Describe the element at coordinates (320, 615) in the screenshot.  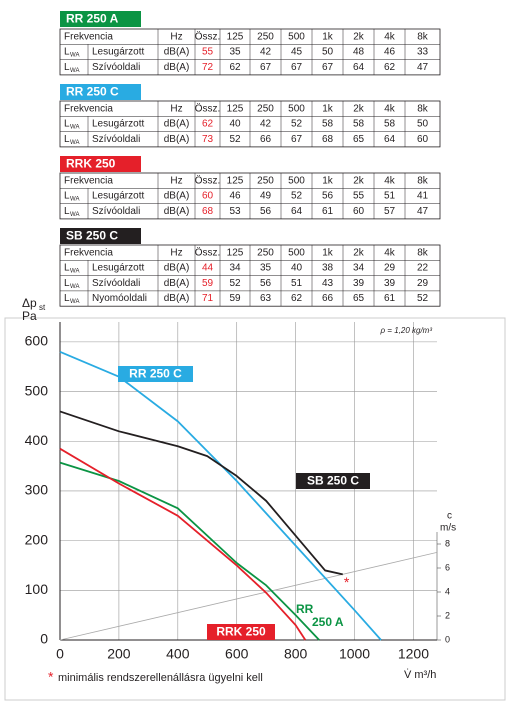
I see `curve-label: RR 250 A` at that location.